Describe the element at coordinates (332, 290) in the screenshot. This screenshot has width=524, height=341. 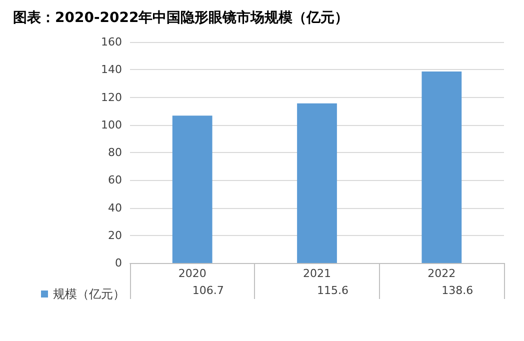
I see `data-label: 115.6` at that location.